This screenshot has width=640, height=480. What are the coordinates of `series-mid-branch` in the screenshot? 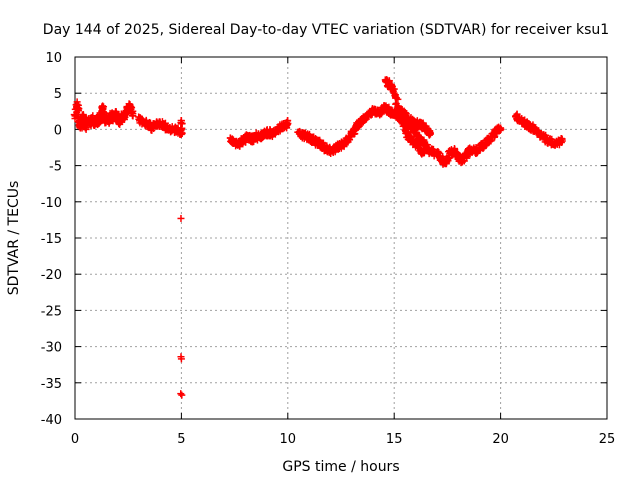 It's located at (414, 122).